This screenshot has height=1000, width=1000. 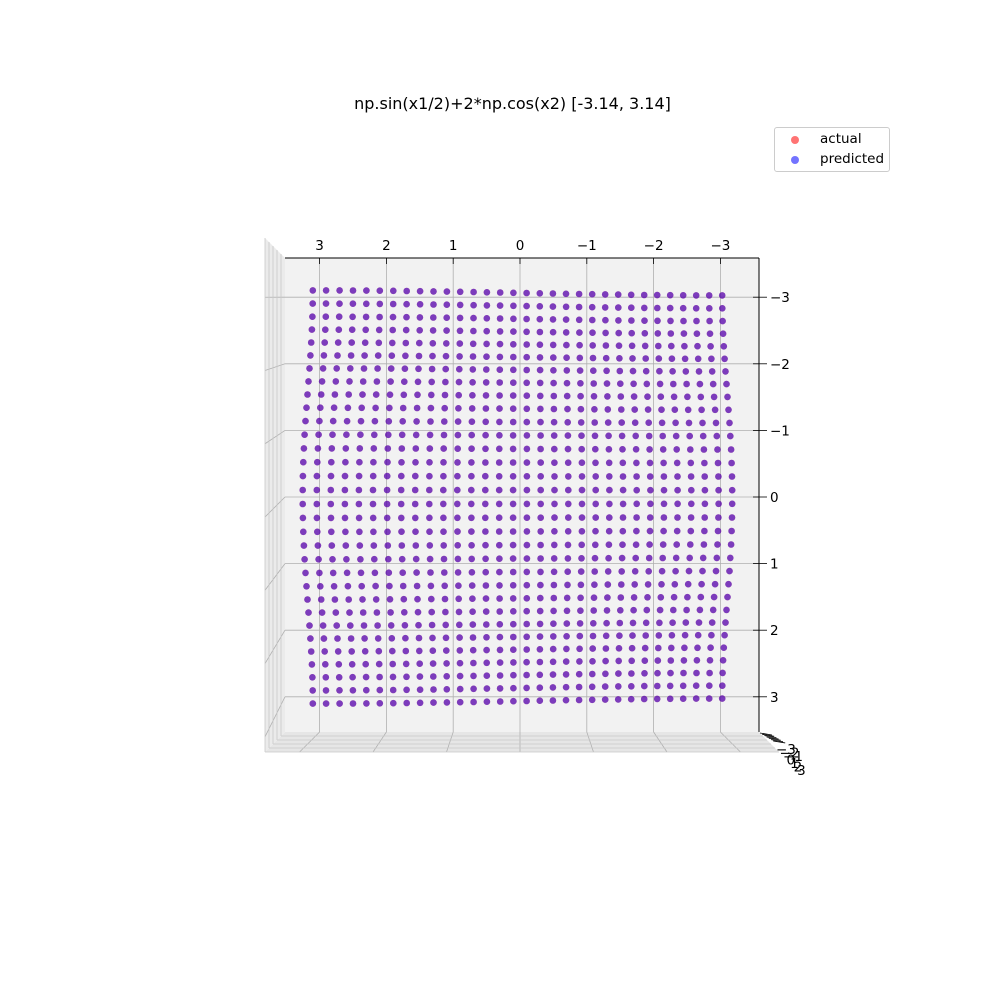 What do you see at coordinates (275, 507) in the screenshot?
I see `y-pane-gridline` at bounding box center [275, 507].